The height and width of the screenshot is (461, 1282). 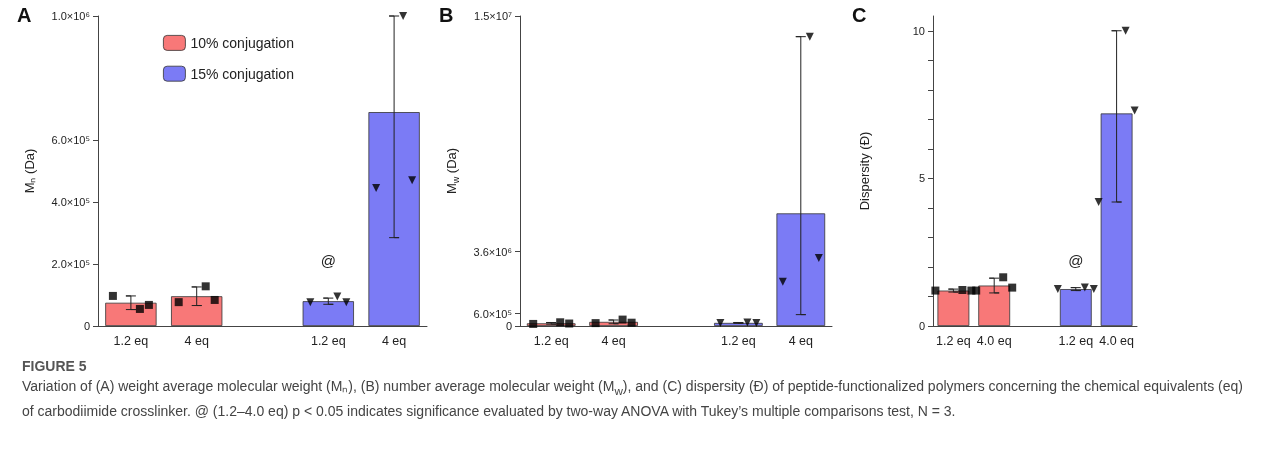 I want to click on y-axis-title: Mw (Da), so click(x=452, y=171).